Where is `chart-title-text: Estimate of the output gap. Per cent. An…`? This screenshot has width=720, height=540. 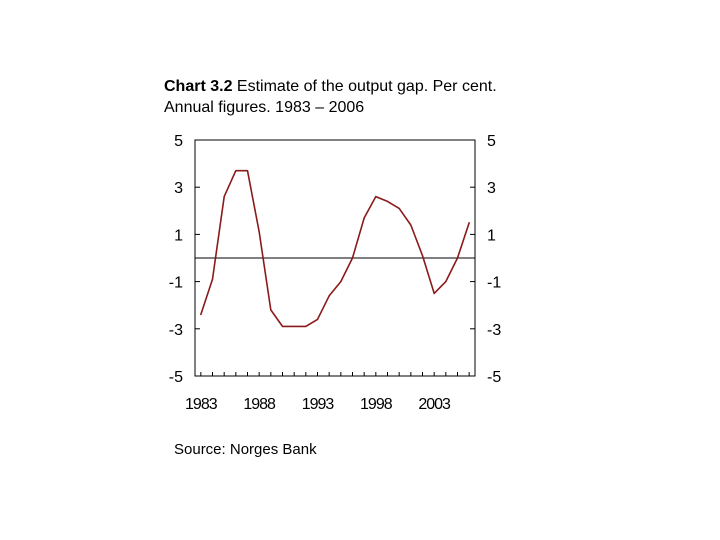 chart-title-text: Estimate of the output gap. Per cent. An… is located at coordinates (330, 97).